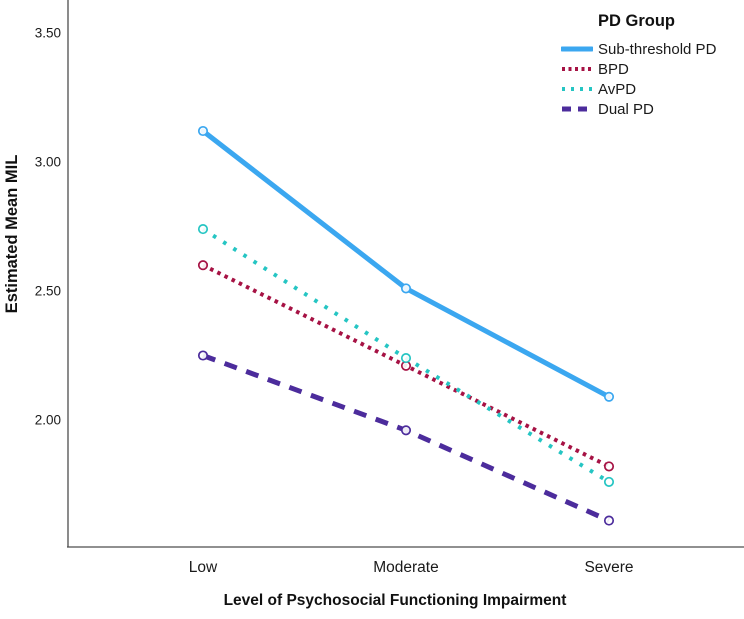  I want to click on y-tick-label: 3.50, so click(48, 33).